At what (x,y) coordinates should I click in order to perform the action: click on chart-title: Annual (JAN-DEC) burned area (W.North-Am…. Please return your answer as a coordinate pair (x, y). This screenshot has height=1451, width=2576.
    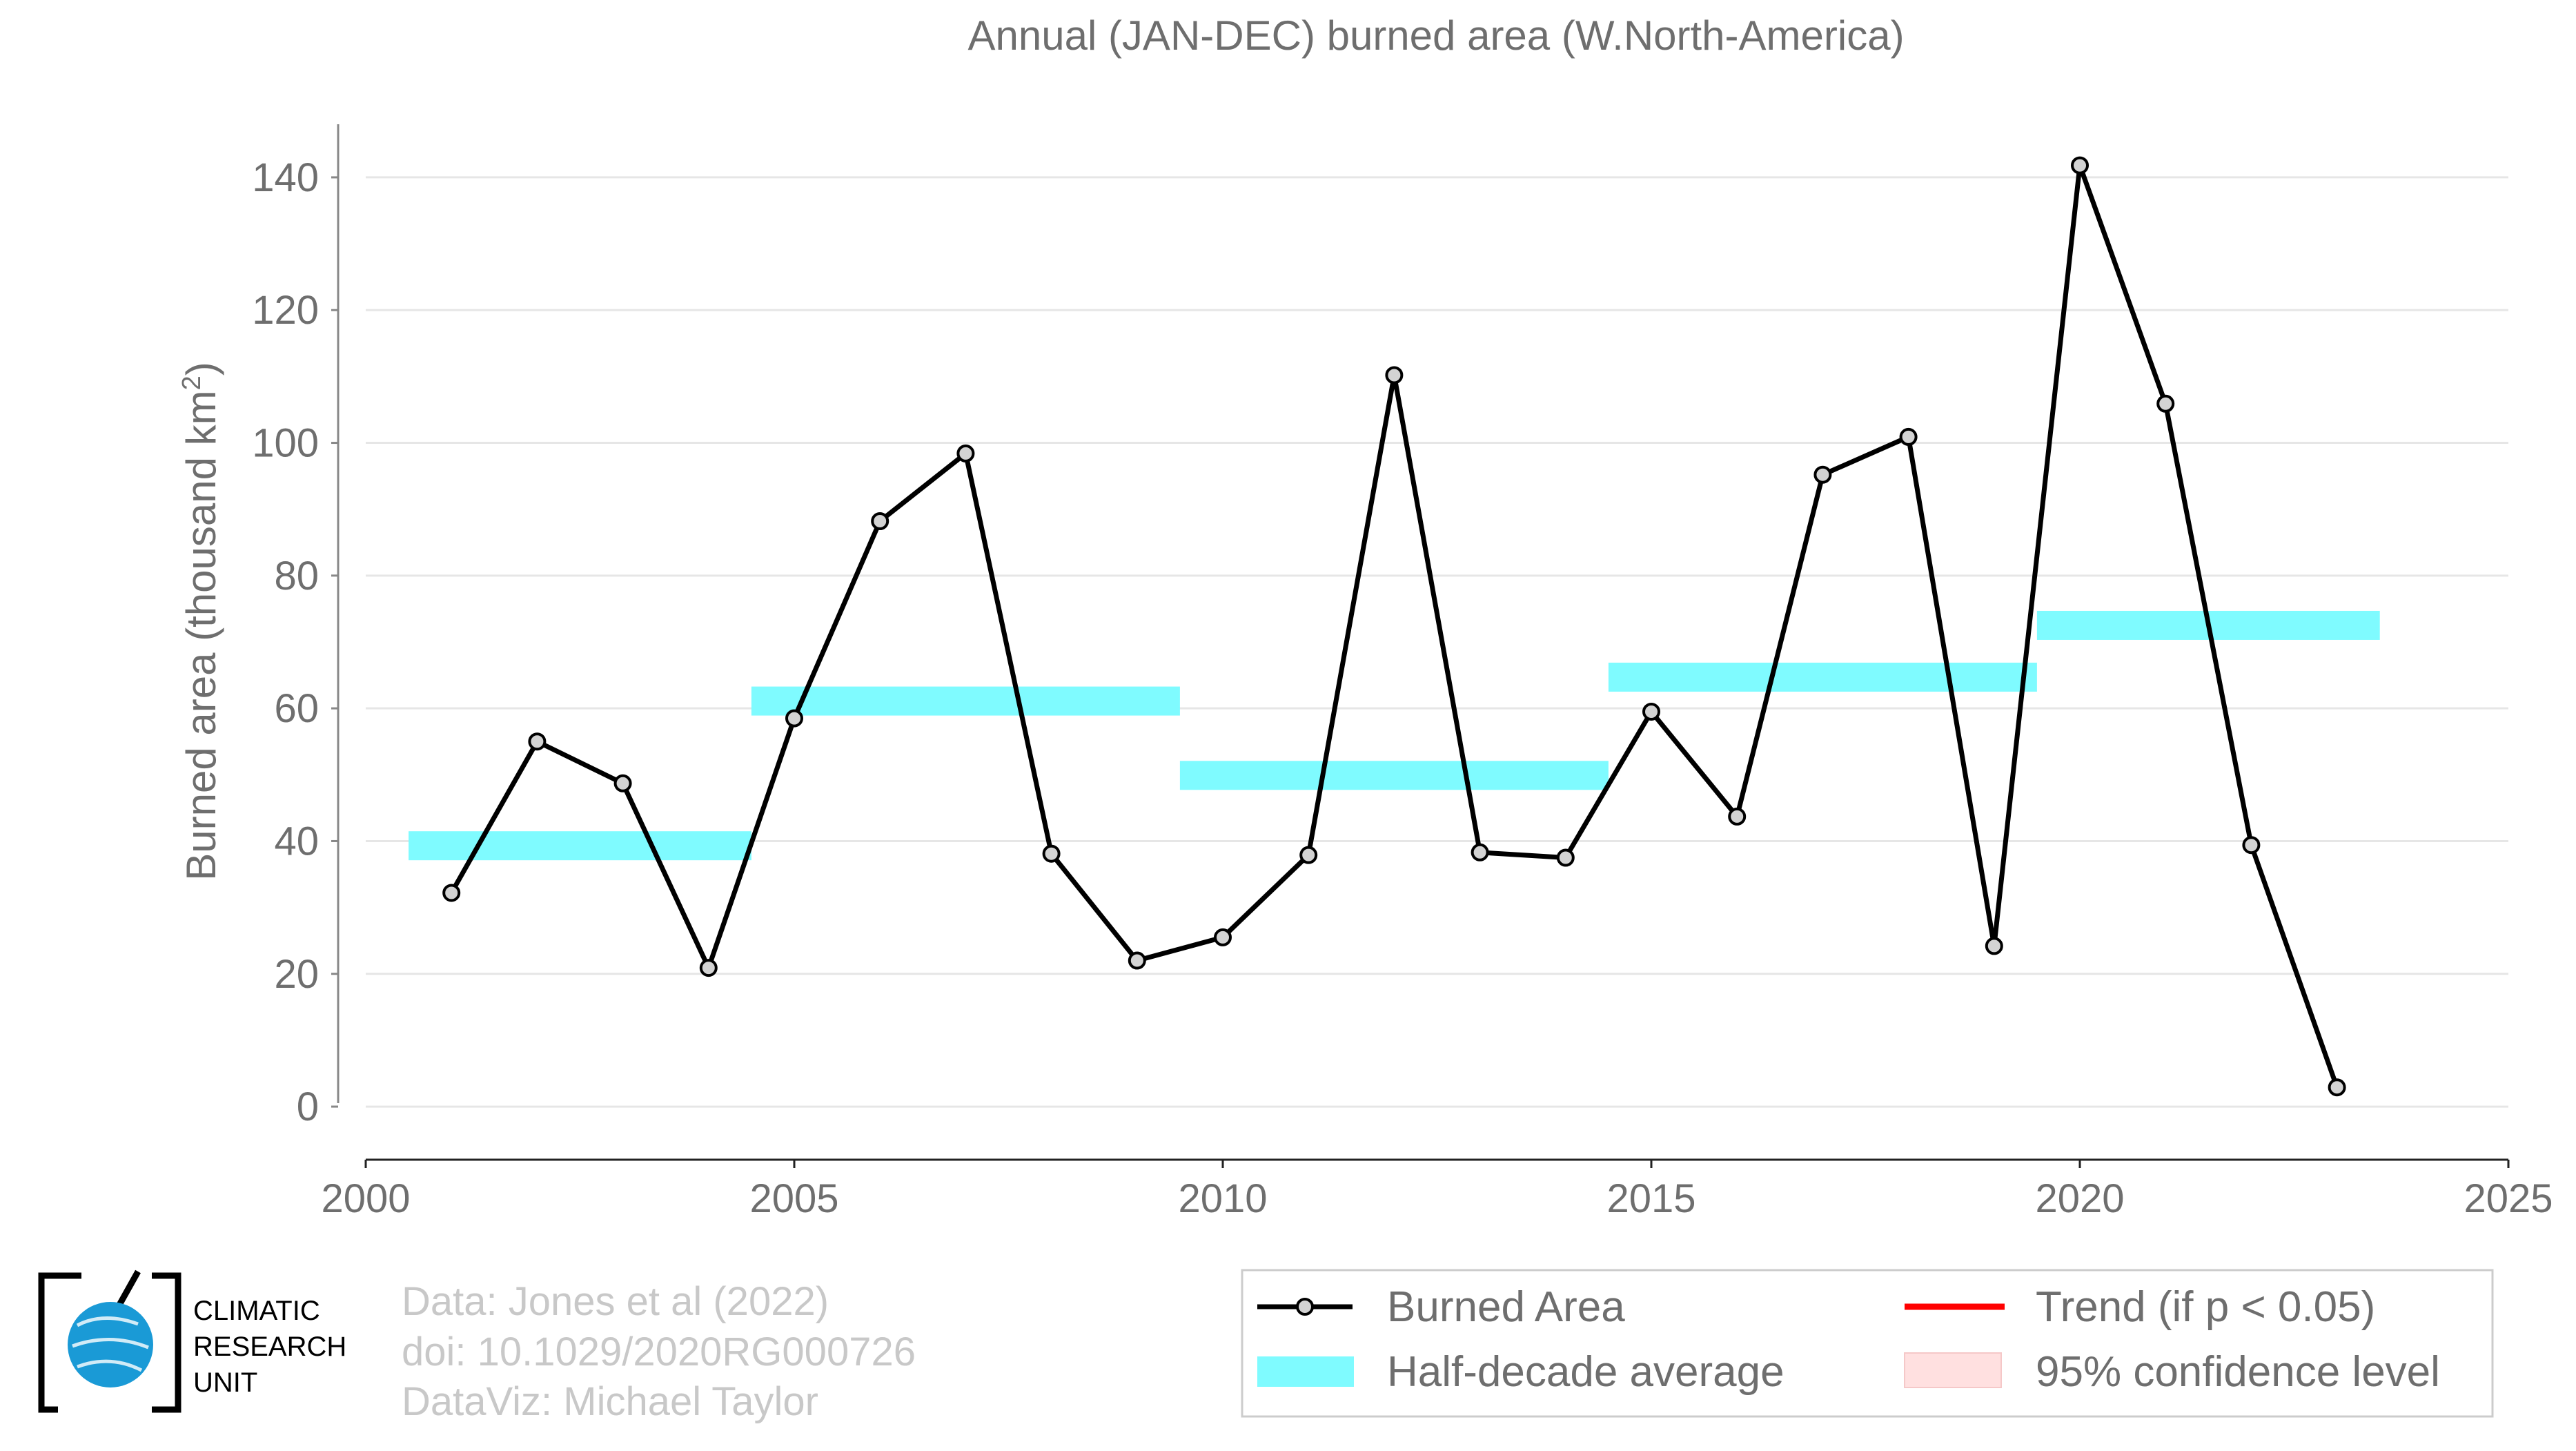
    Looking at the image, I should click on (1435, 35).